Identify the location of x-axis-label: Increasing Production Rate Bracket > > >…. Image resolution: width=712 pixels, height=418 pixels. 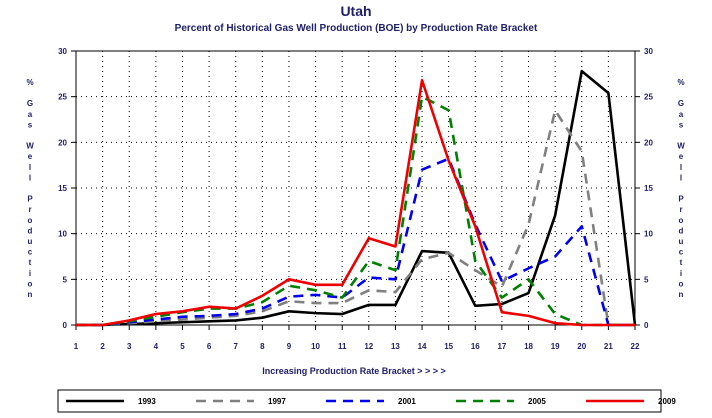
(354, 371).